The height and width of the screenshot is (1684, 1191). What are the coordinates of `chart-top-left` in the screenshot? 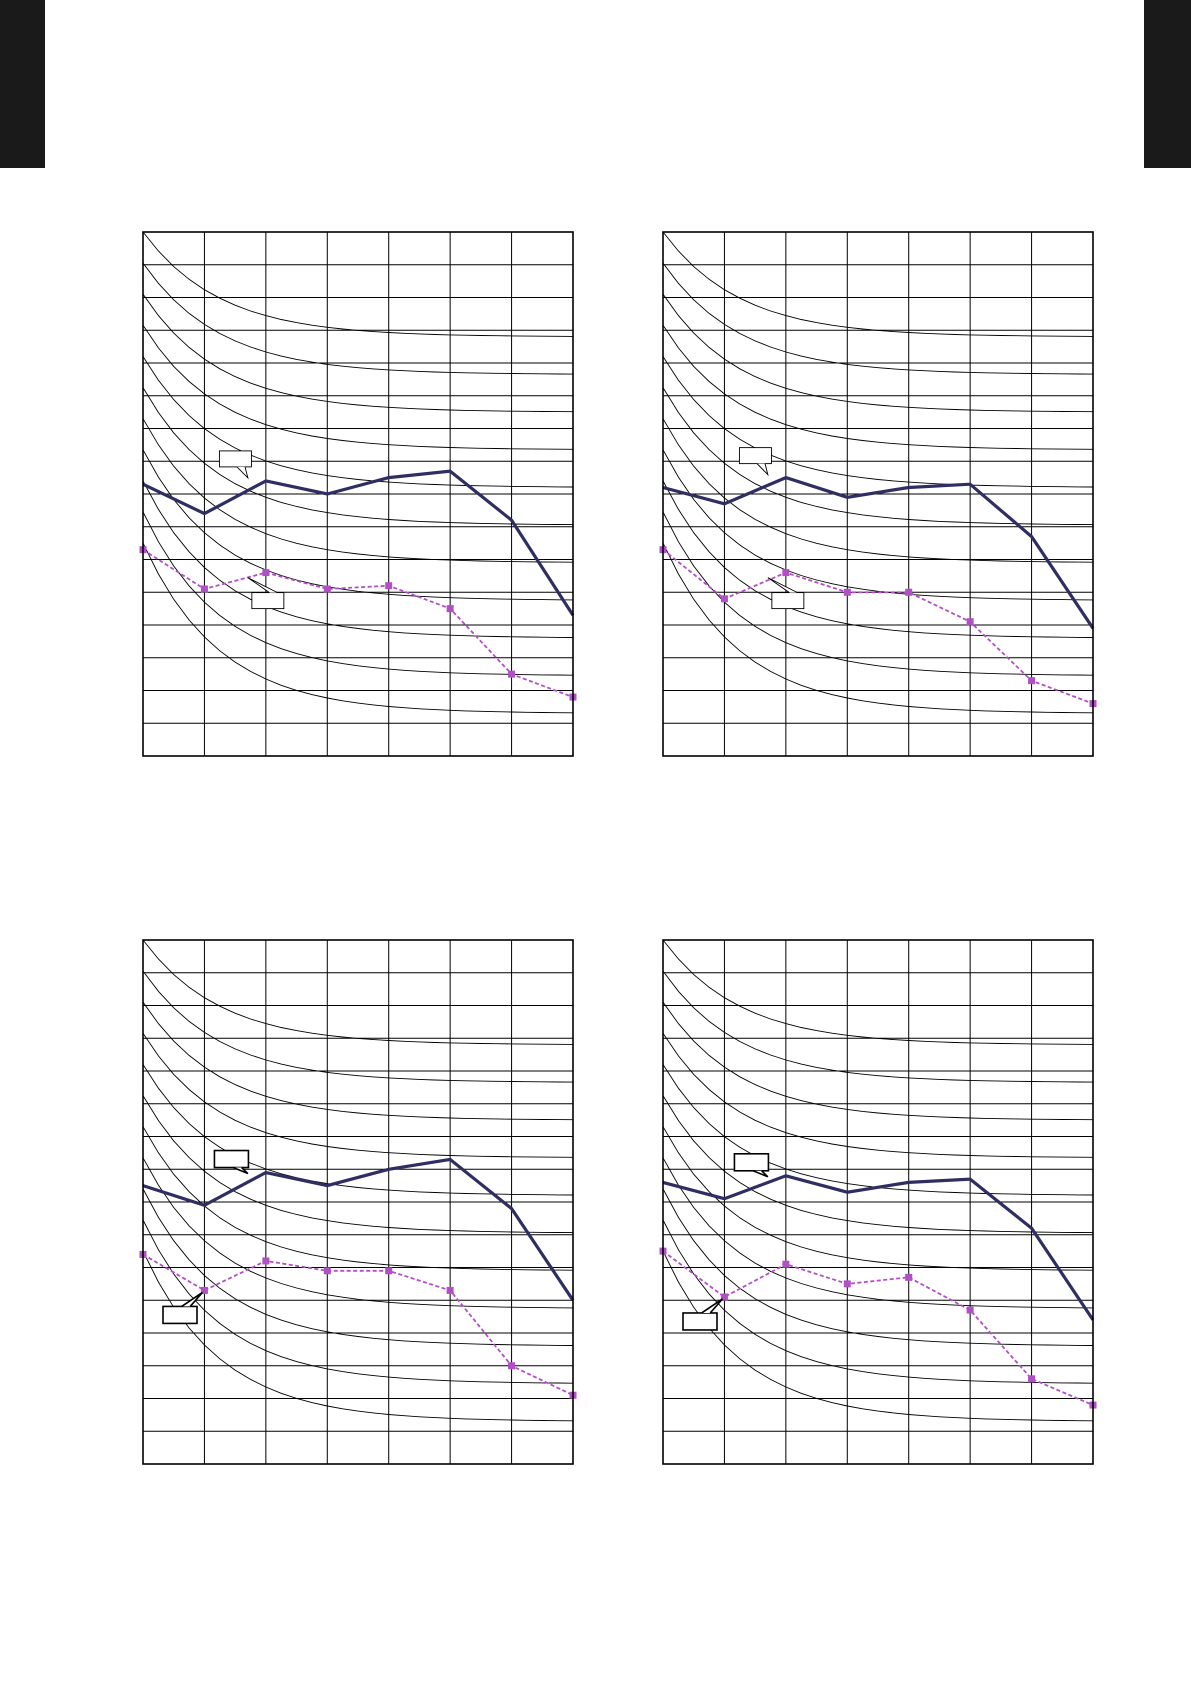 It's located at (358, 494).